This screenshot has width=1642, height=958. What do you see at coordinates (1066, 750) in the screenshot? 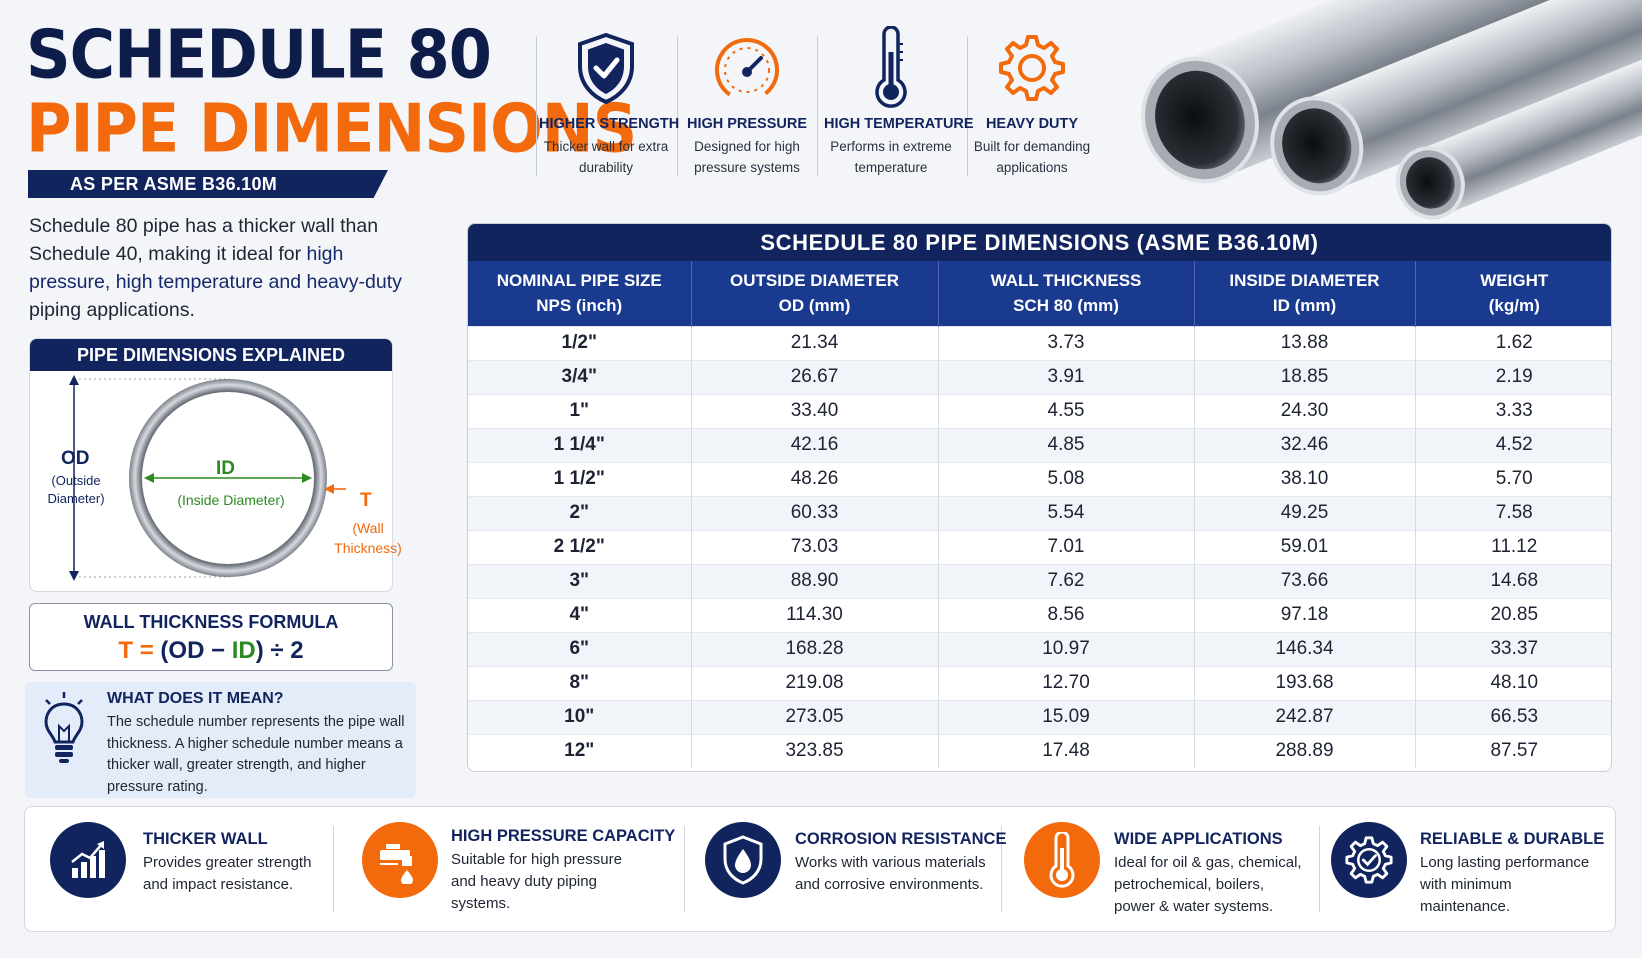
I see `cell-wall: 17.48` at bounding box center [1066, 750].